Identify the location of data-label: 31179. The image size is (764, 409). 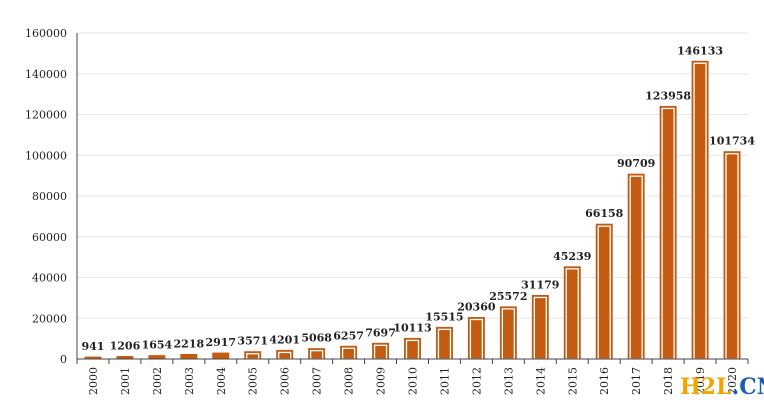
(540, 284).